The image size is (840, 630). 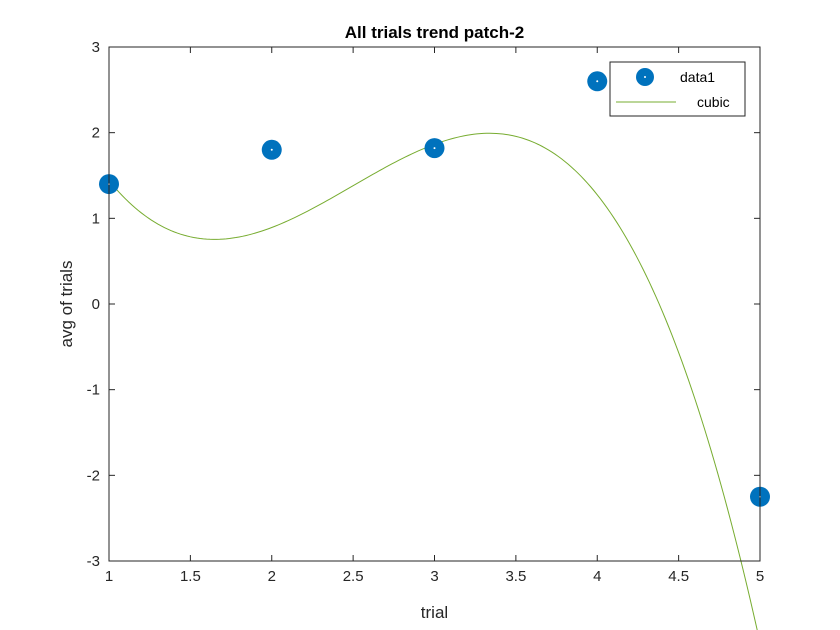 What do you see at coordinates (96, 47) in the screenshot?
I see `y-tick-label: 3` at bounding box center [96, 47].